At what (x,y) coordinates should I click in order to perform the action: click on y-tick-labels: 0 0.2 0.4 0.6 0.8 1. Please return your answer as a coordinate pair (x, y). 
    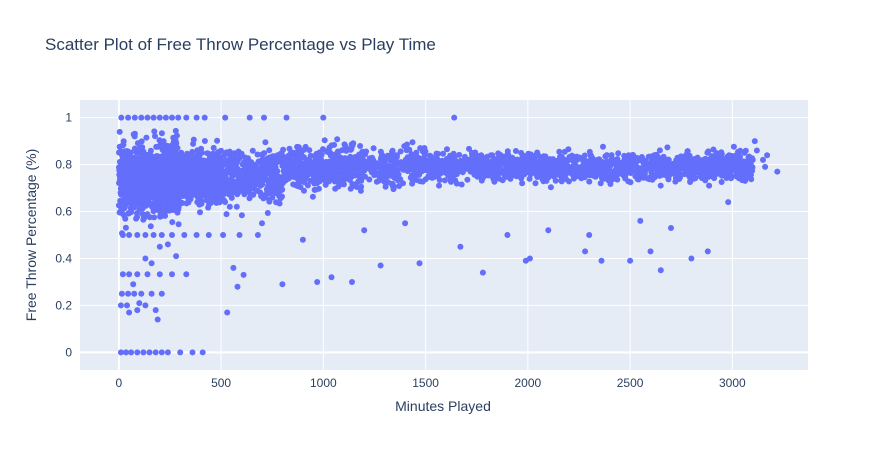
    Looking at the image, I should click on (63, 235).